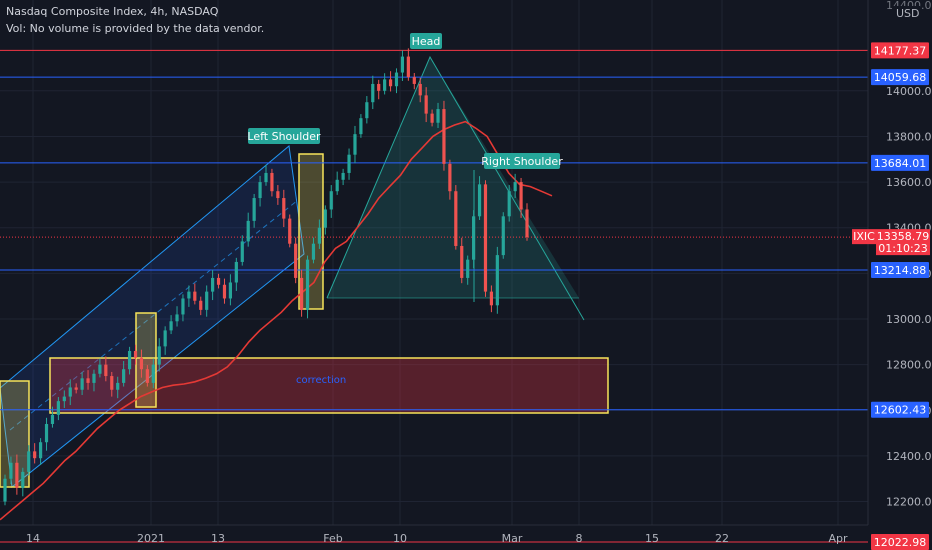 Image resolution: width=932 pixels, height=550 pixels. I want to click on symbol-badge, so click(864, 237).